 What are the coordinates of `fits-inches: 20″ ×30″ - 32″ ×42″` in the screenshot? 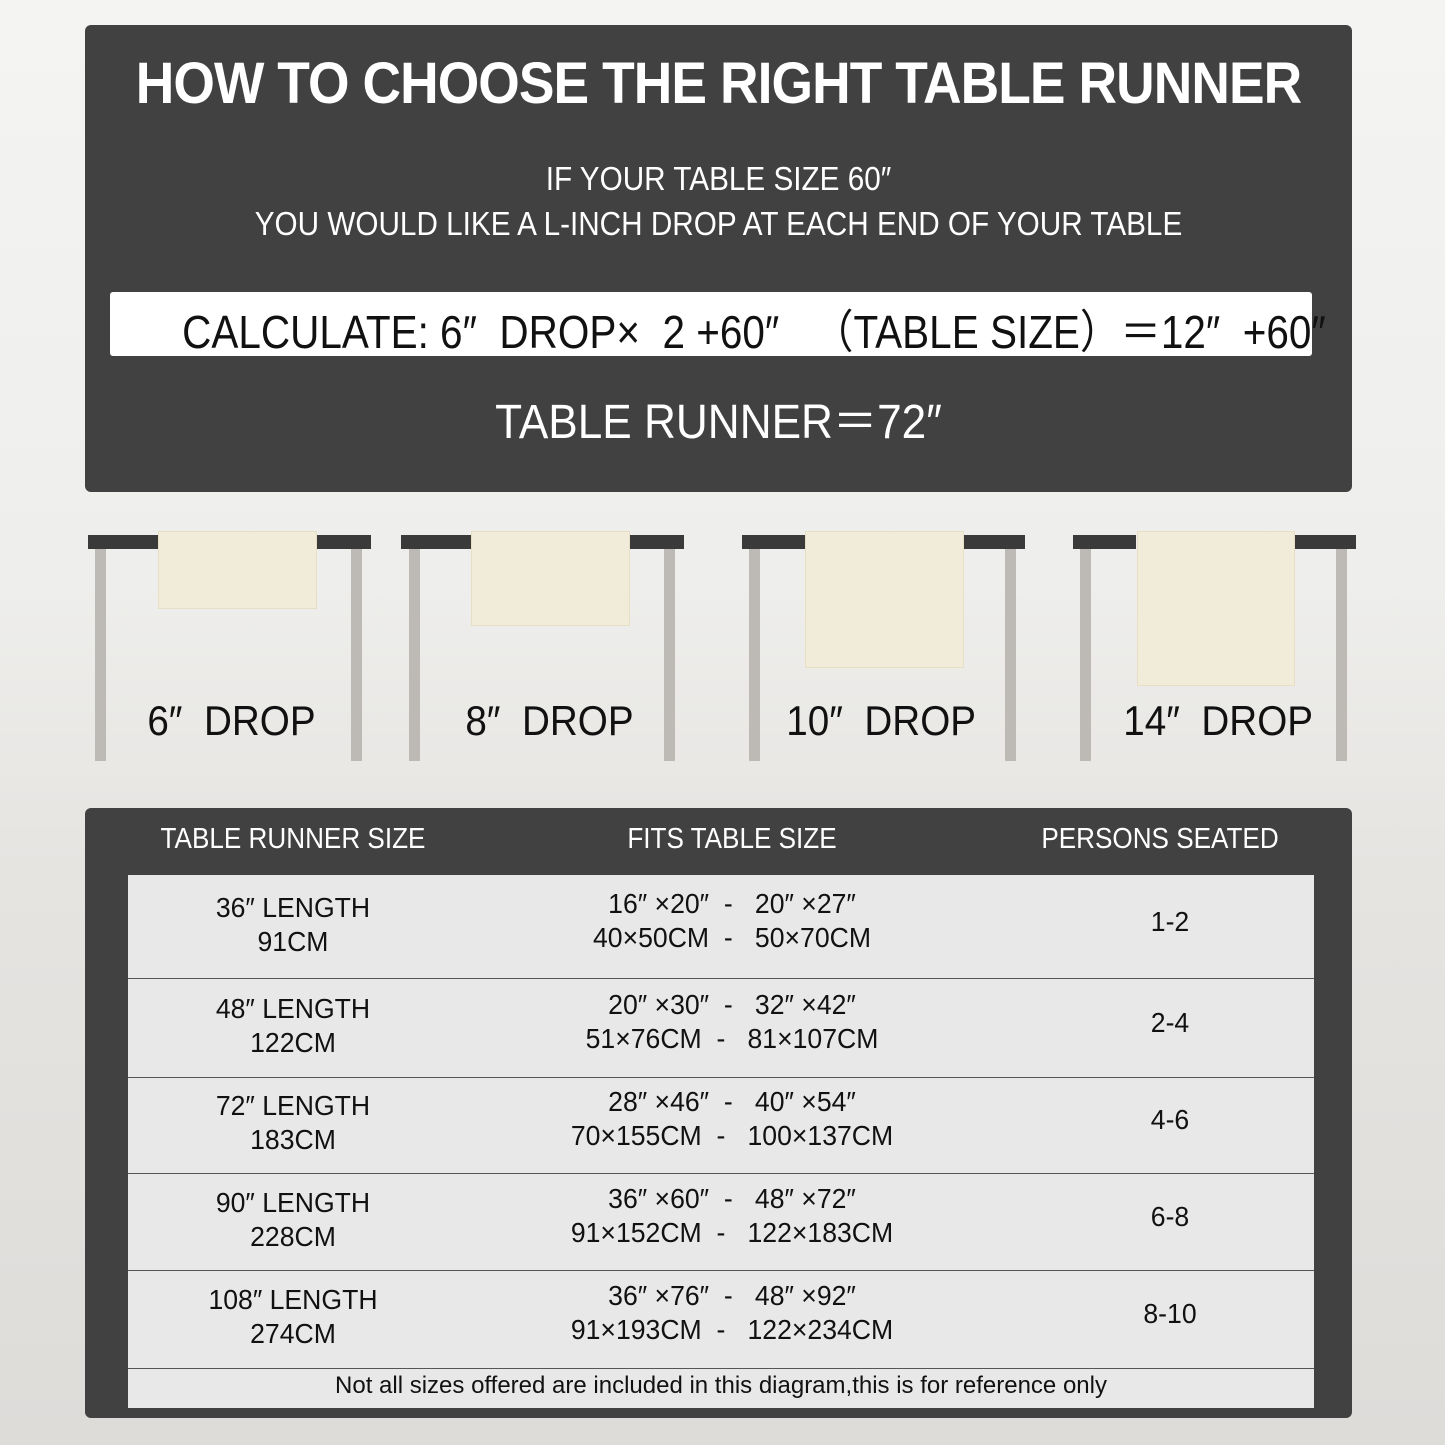 It's located at (732, 1004).